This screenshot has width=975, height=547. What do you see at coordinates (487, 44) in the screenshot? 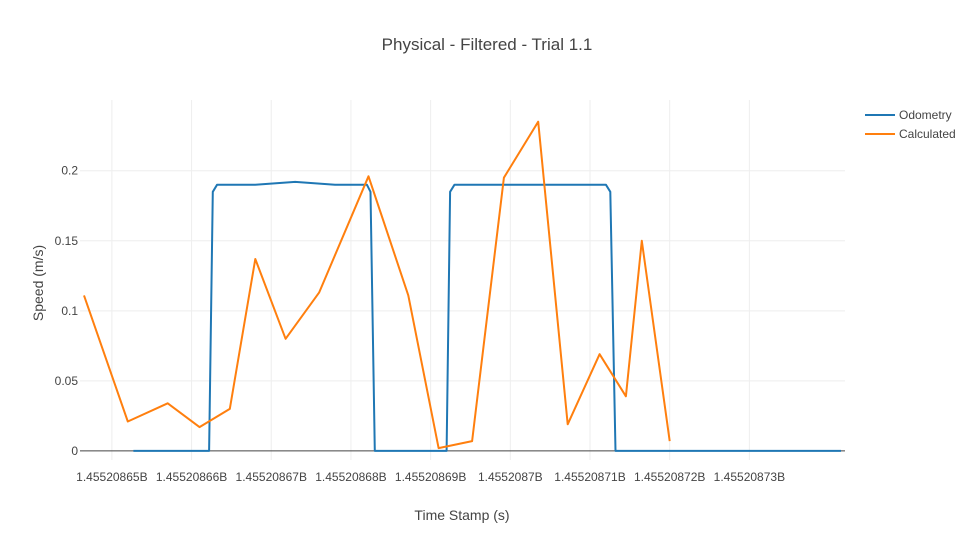
I see `chart-title: Physical - Filtered - Trial 1.1` at bounding box center [487, 44].